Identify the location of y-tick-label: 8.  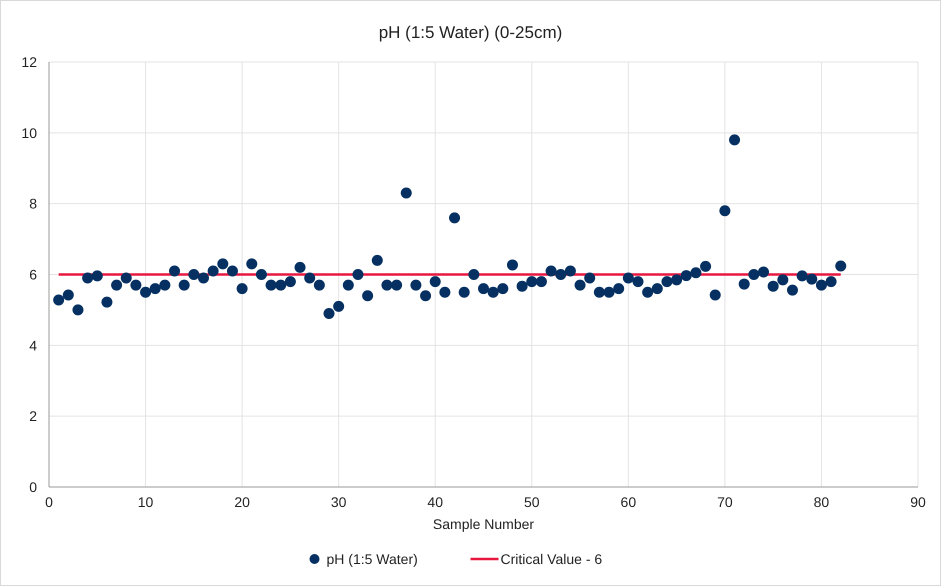
(33, 204).